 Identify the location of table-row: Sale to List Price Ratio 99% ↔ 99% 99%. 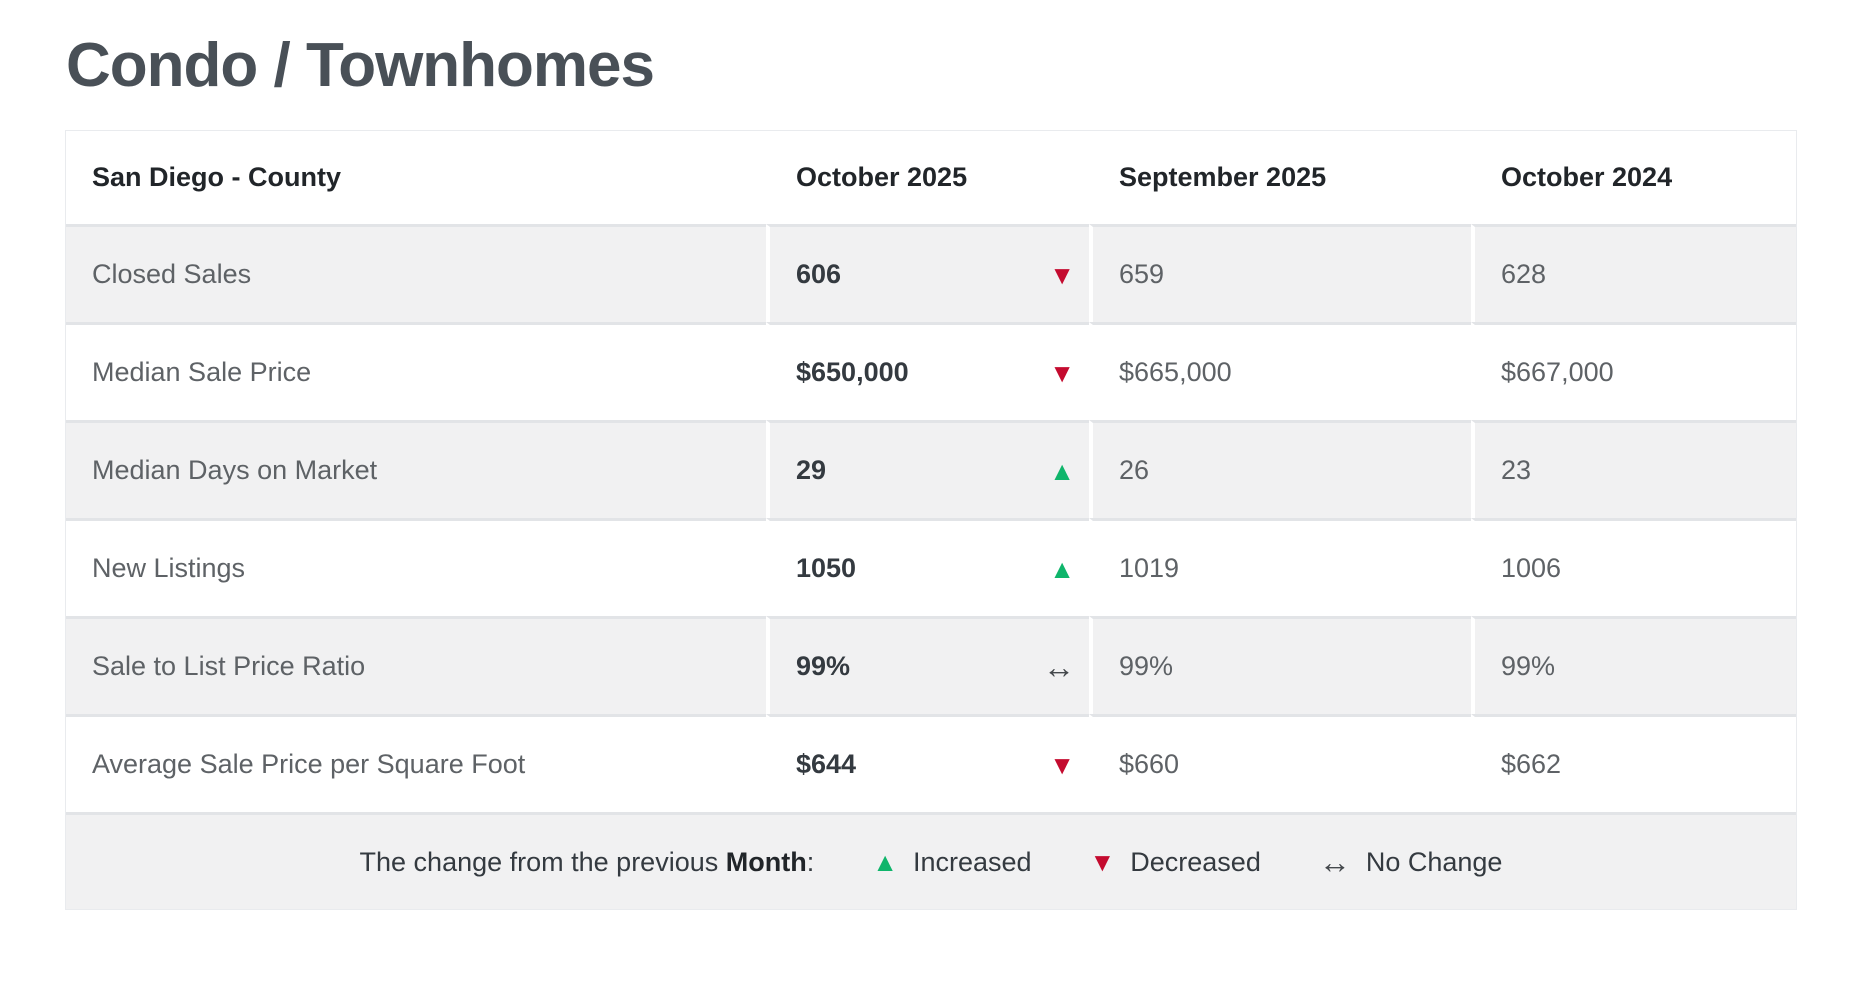
(931, 665).